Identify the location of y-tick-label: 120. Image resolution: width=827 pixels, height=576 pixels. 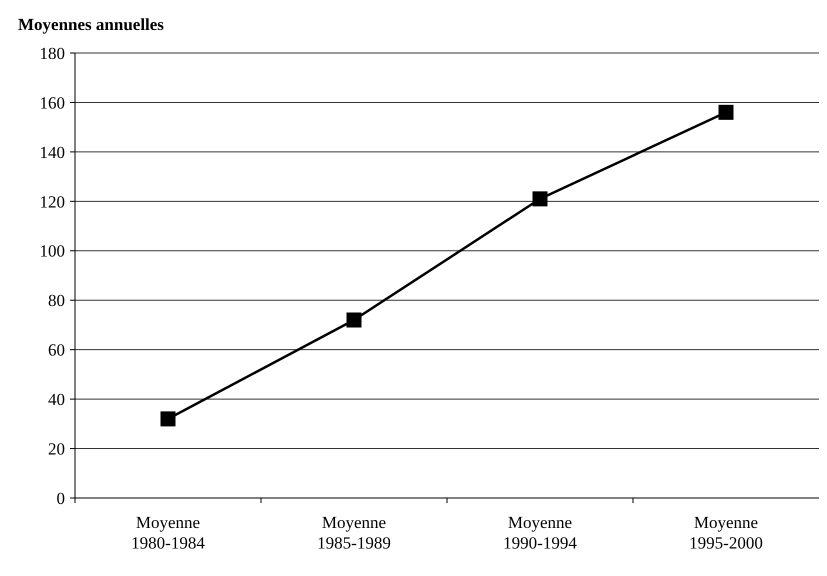
(52, 202).